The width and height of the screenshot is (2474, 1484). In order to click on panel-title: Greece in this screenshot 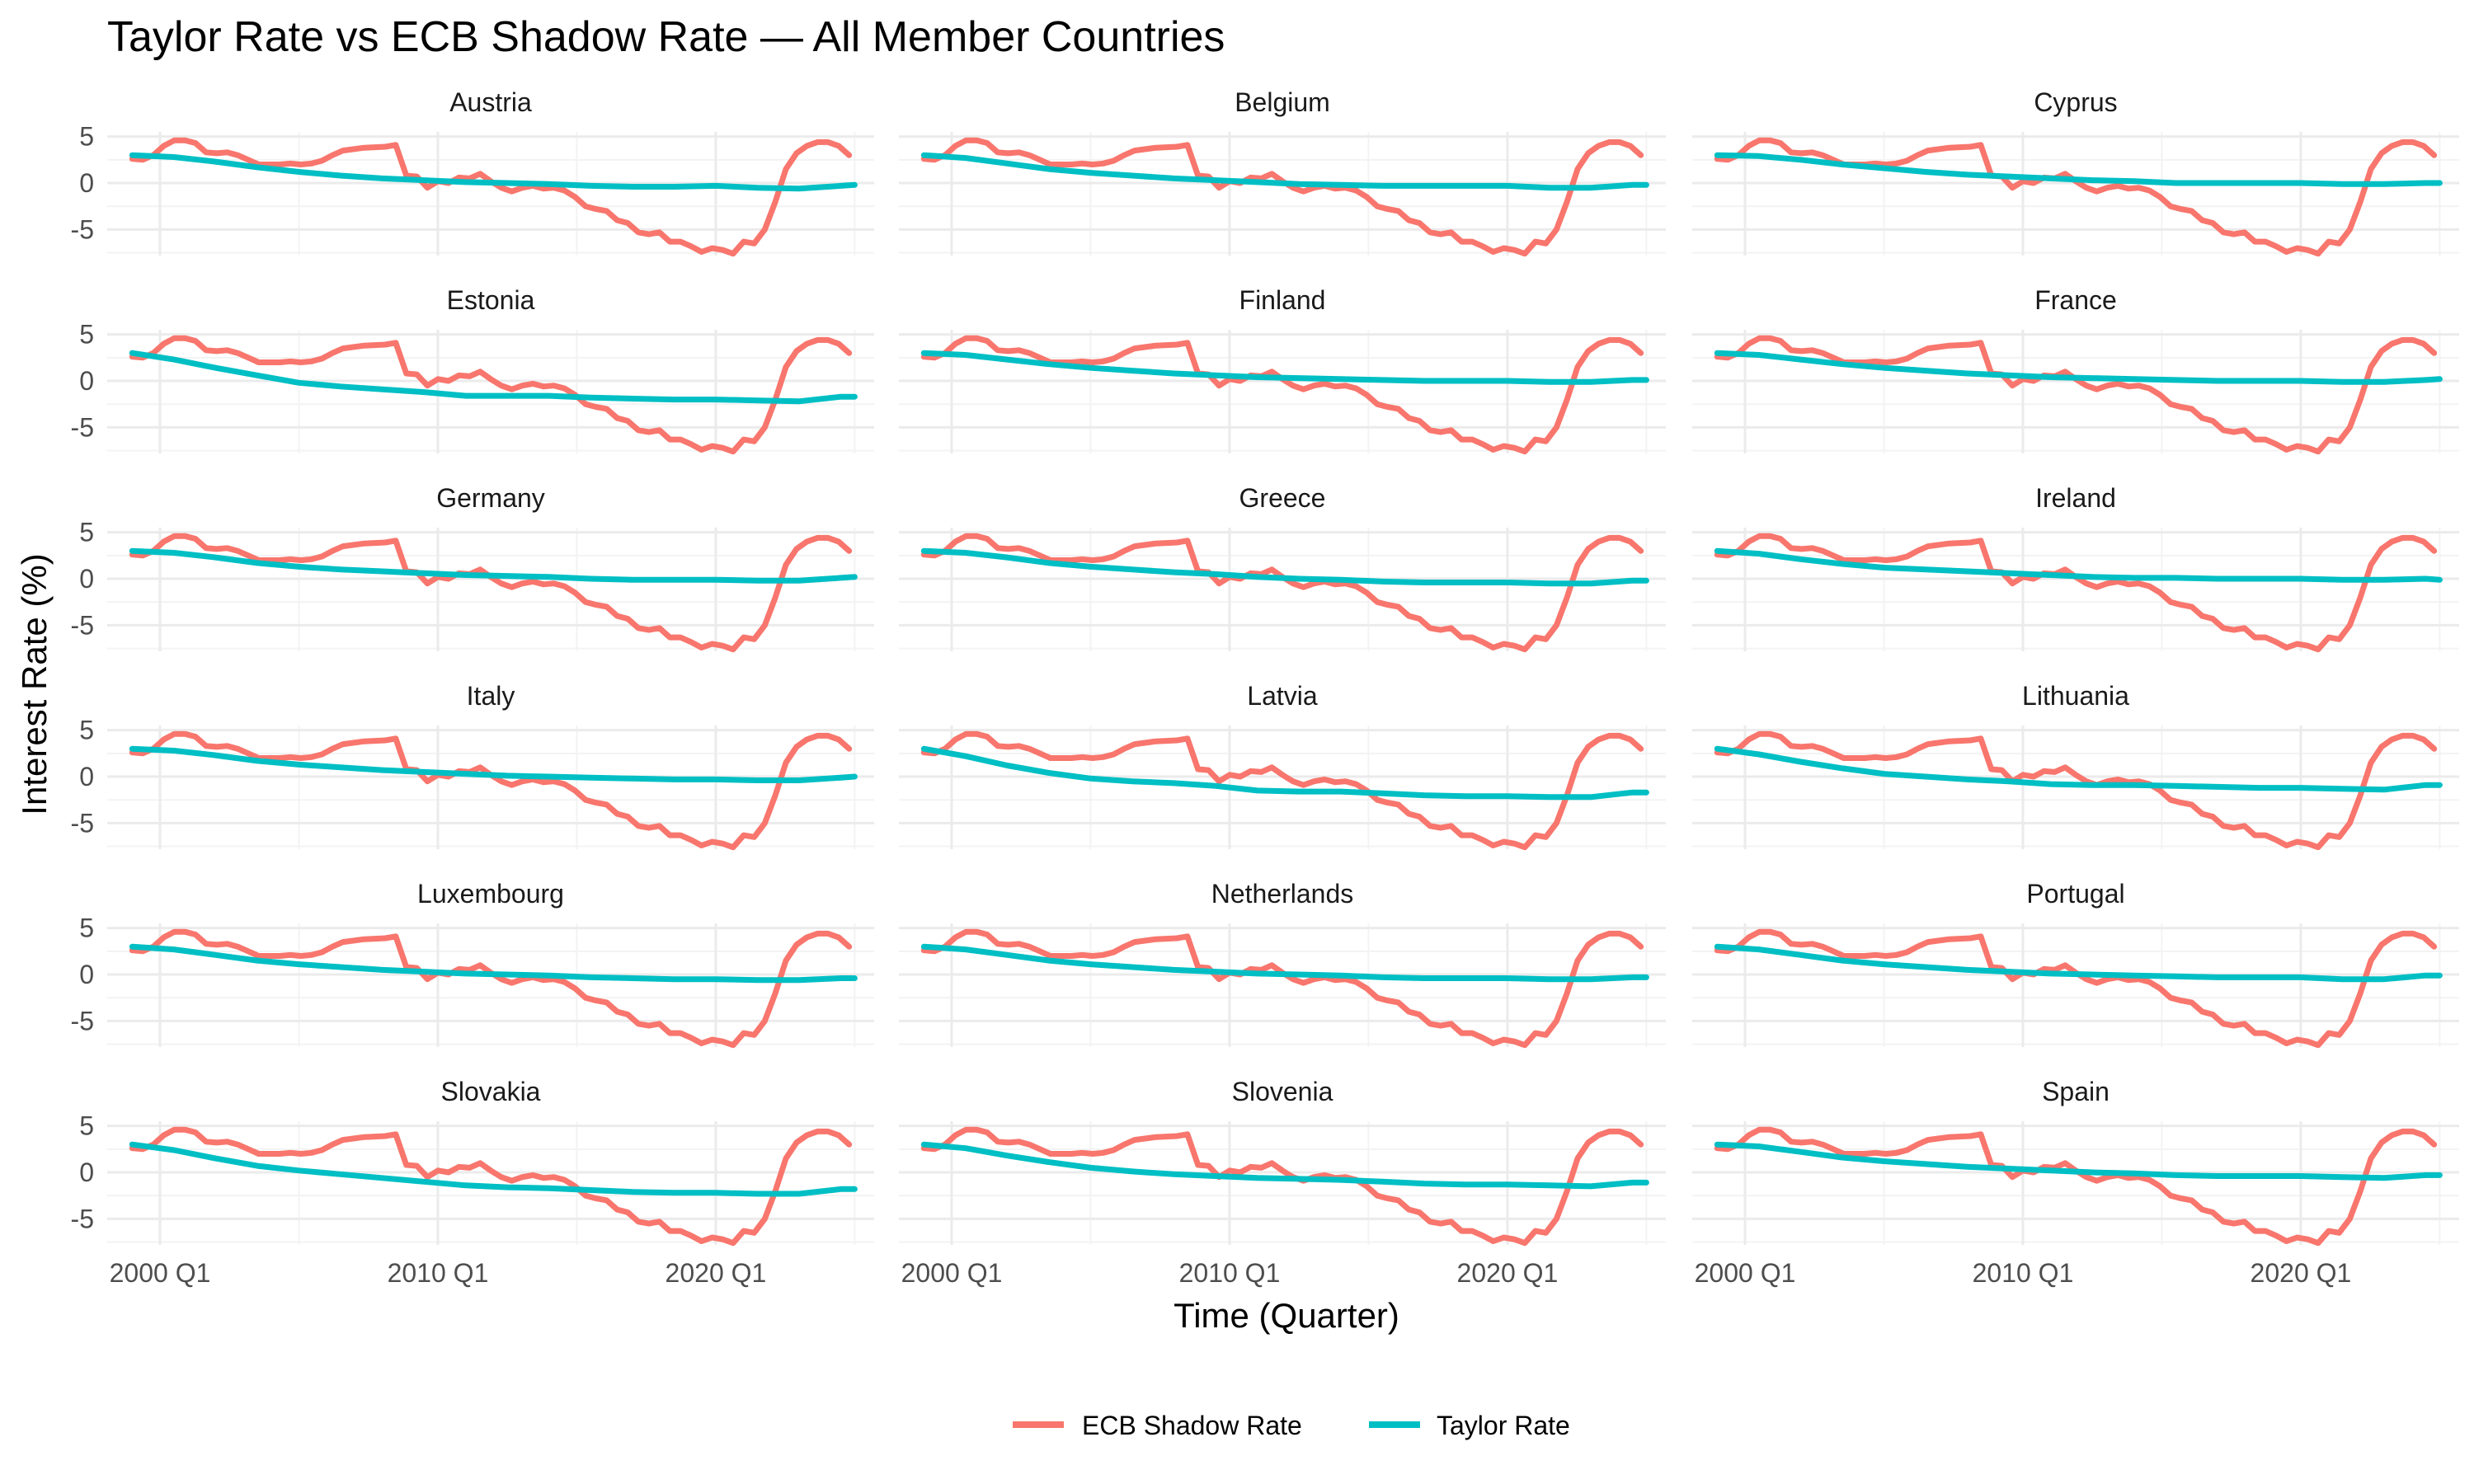, I will do `click(1282, 498)`.